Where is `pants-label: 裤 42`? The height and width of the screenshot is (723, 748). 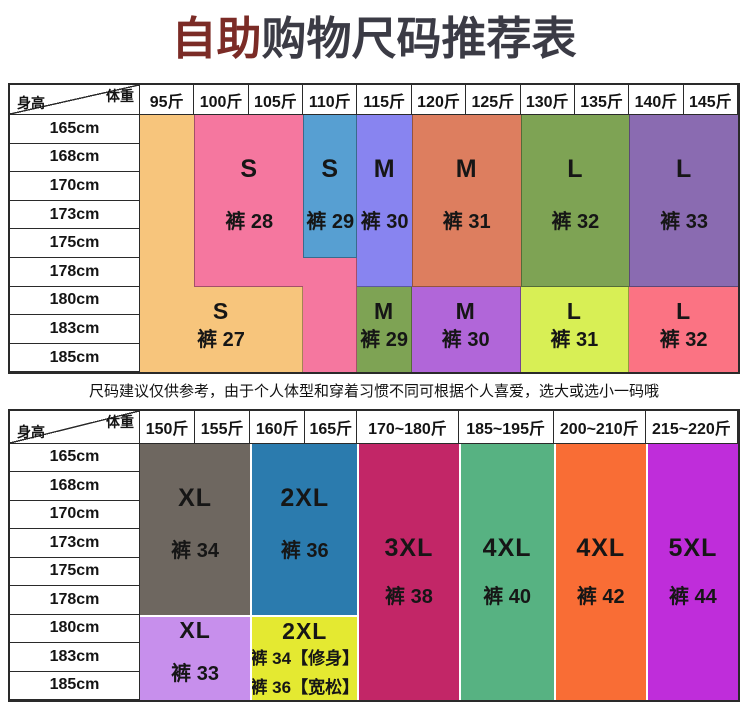 pants-label: 裤 42 is located at coordinates (600, 597).